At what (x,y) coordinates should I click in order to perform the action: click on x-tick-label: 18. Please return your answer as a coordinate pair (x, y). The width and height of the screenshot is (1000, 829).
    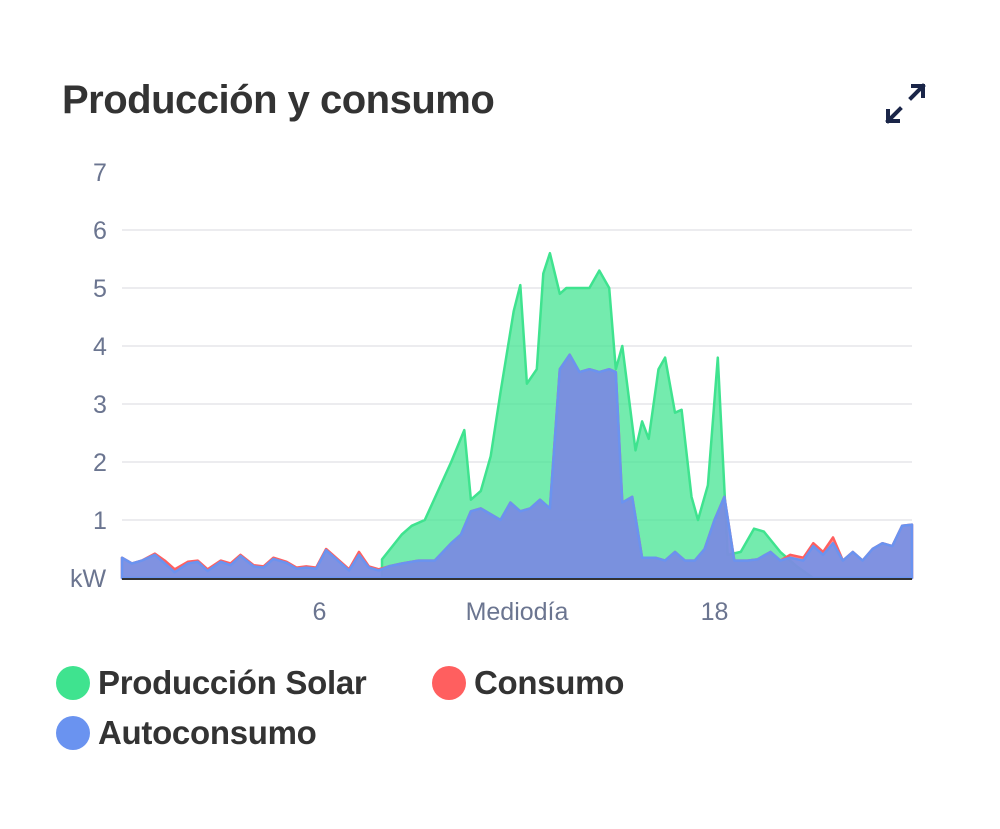
    Looking at the image, I should click on (715, 612).